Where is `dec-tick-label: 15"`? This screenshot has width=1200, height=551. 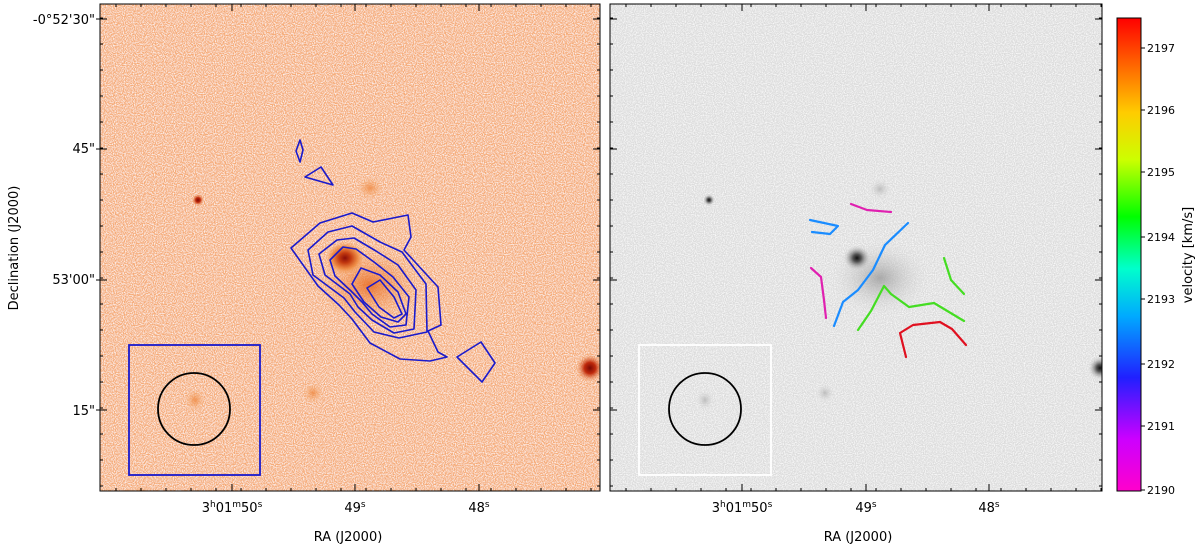 dec-tick-label: 15" is located at coordinates (83, 411).